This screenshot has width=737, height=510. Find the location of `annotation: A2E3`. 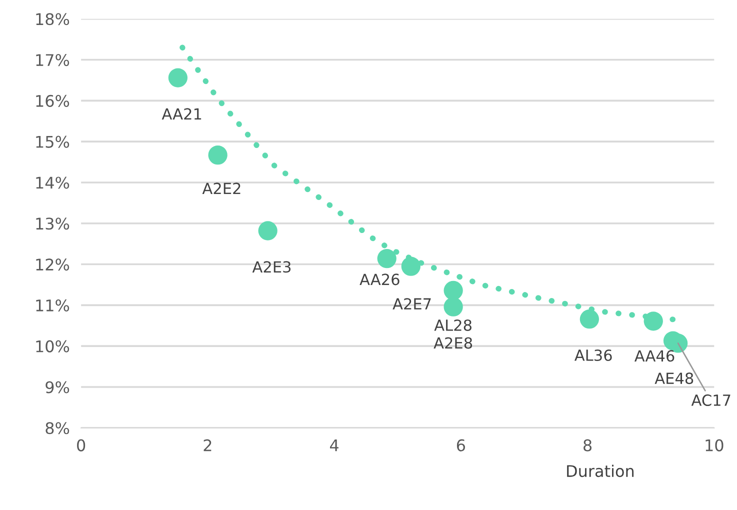

annotation: A2E3 is located at coordinates (271, 267).